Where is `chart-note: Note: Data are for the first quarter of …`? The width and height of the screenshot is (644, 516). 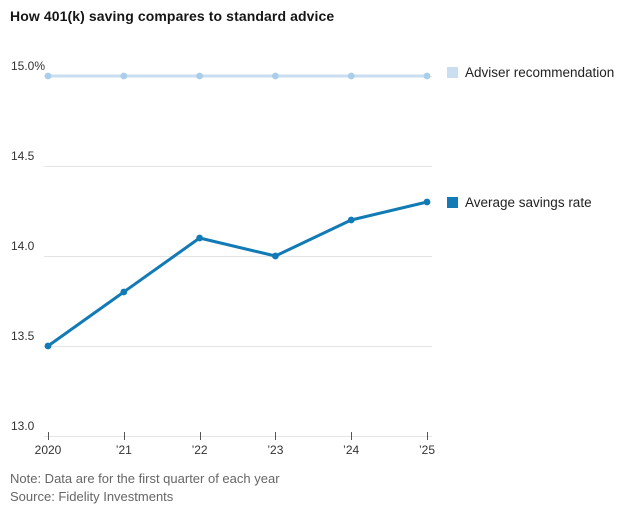
chart-note: Note: Data are for the first quarter of … is located at coordinates (145, 478).